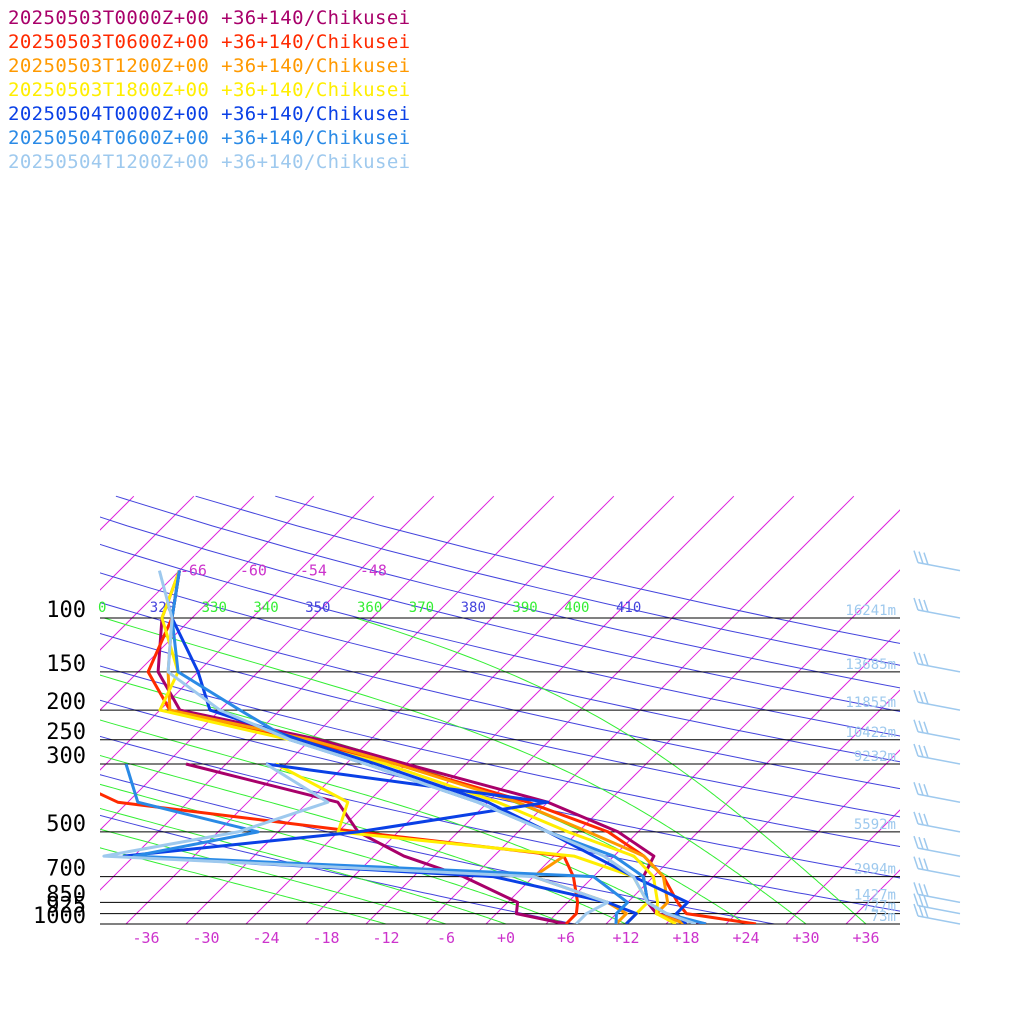  I want to click on height-label: 5592m, so click(875, 825).